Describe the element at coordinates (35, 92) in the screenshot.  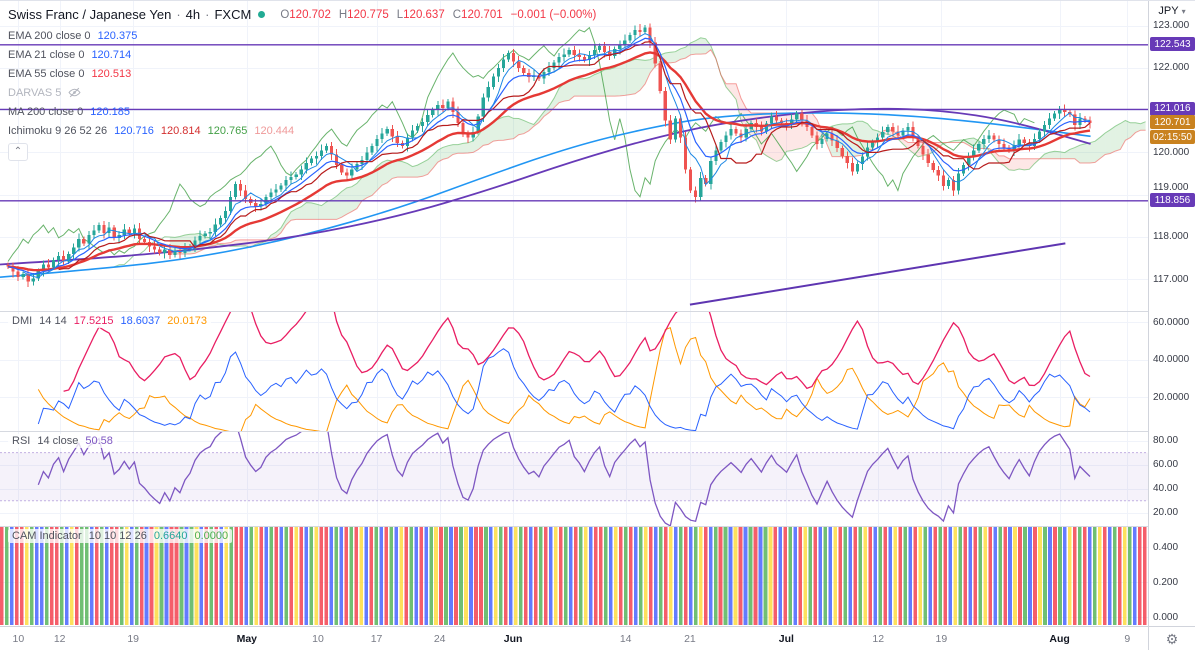
I see `indicator-name: DARVAS 5` at that location.